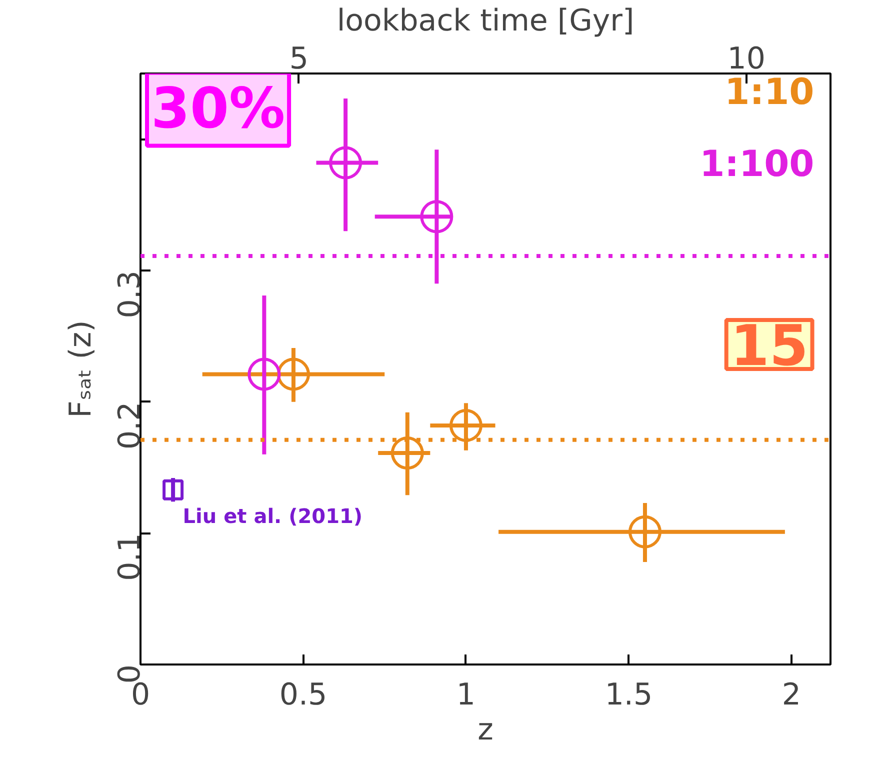 The height and width of the screenshot is (764, 878). What do you see at coordinates (130, 426) in the screenshot?
I see `y-tick-label: 0.2` at bounding box center [130, 426].